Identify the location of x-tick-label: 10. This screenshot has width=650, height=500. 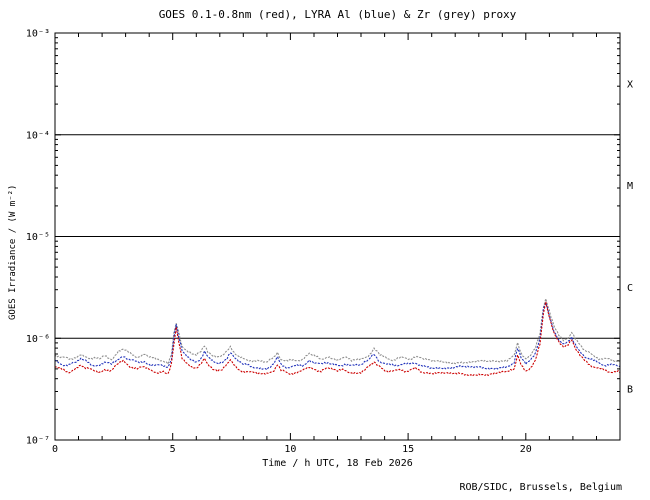
(290, 449).